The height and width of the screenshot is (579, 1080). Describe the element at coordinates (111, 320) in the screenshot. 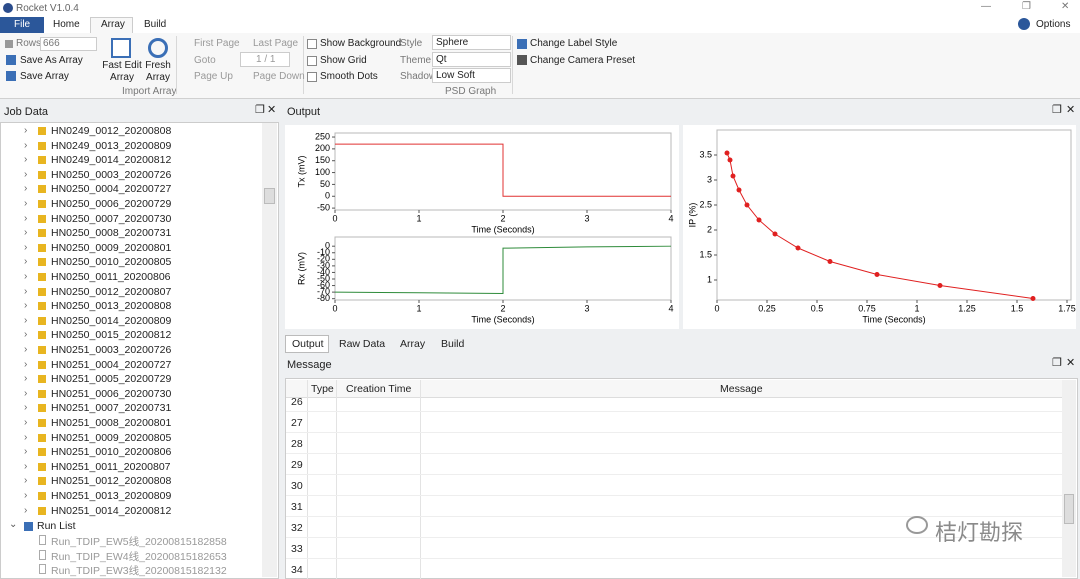

I see `tree-item: HN0250_0014_20200809` at that location.